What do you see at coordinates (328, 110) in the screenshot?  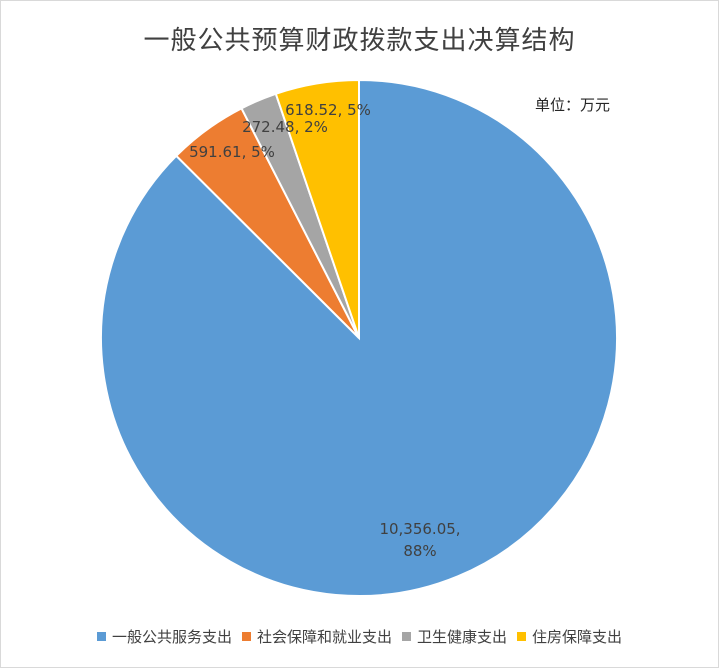 I see `data-label-4: 618.52, 5%` at bounding box center [328, 110].